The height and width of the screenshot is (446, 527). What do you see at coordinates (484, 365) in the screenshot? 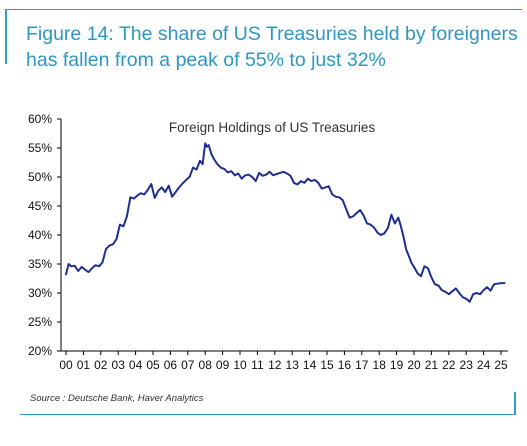
I see `x-tick-label: 24` at bounding box center [484, 365].